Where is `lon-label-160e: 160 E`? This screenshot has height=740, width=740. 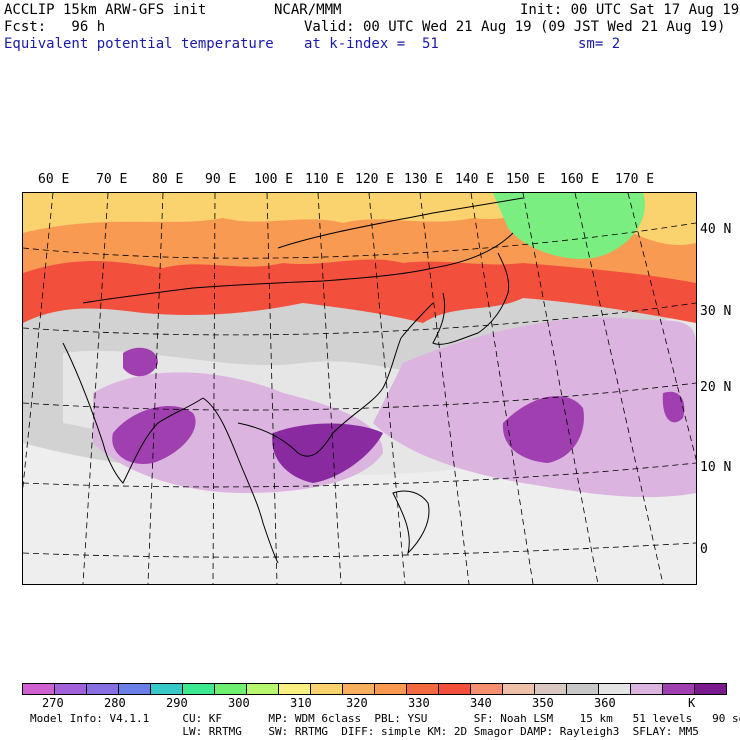 lon-label-160e: 160 E is located at coordinates (580, 179).